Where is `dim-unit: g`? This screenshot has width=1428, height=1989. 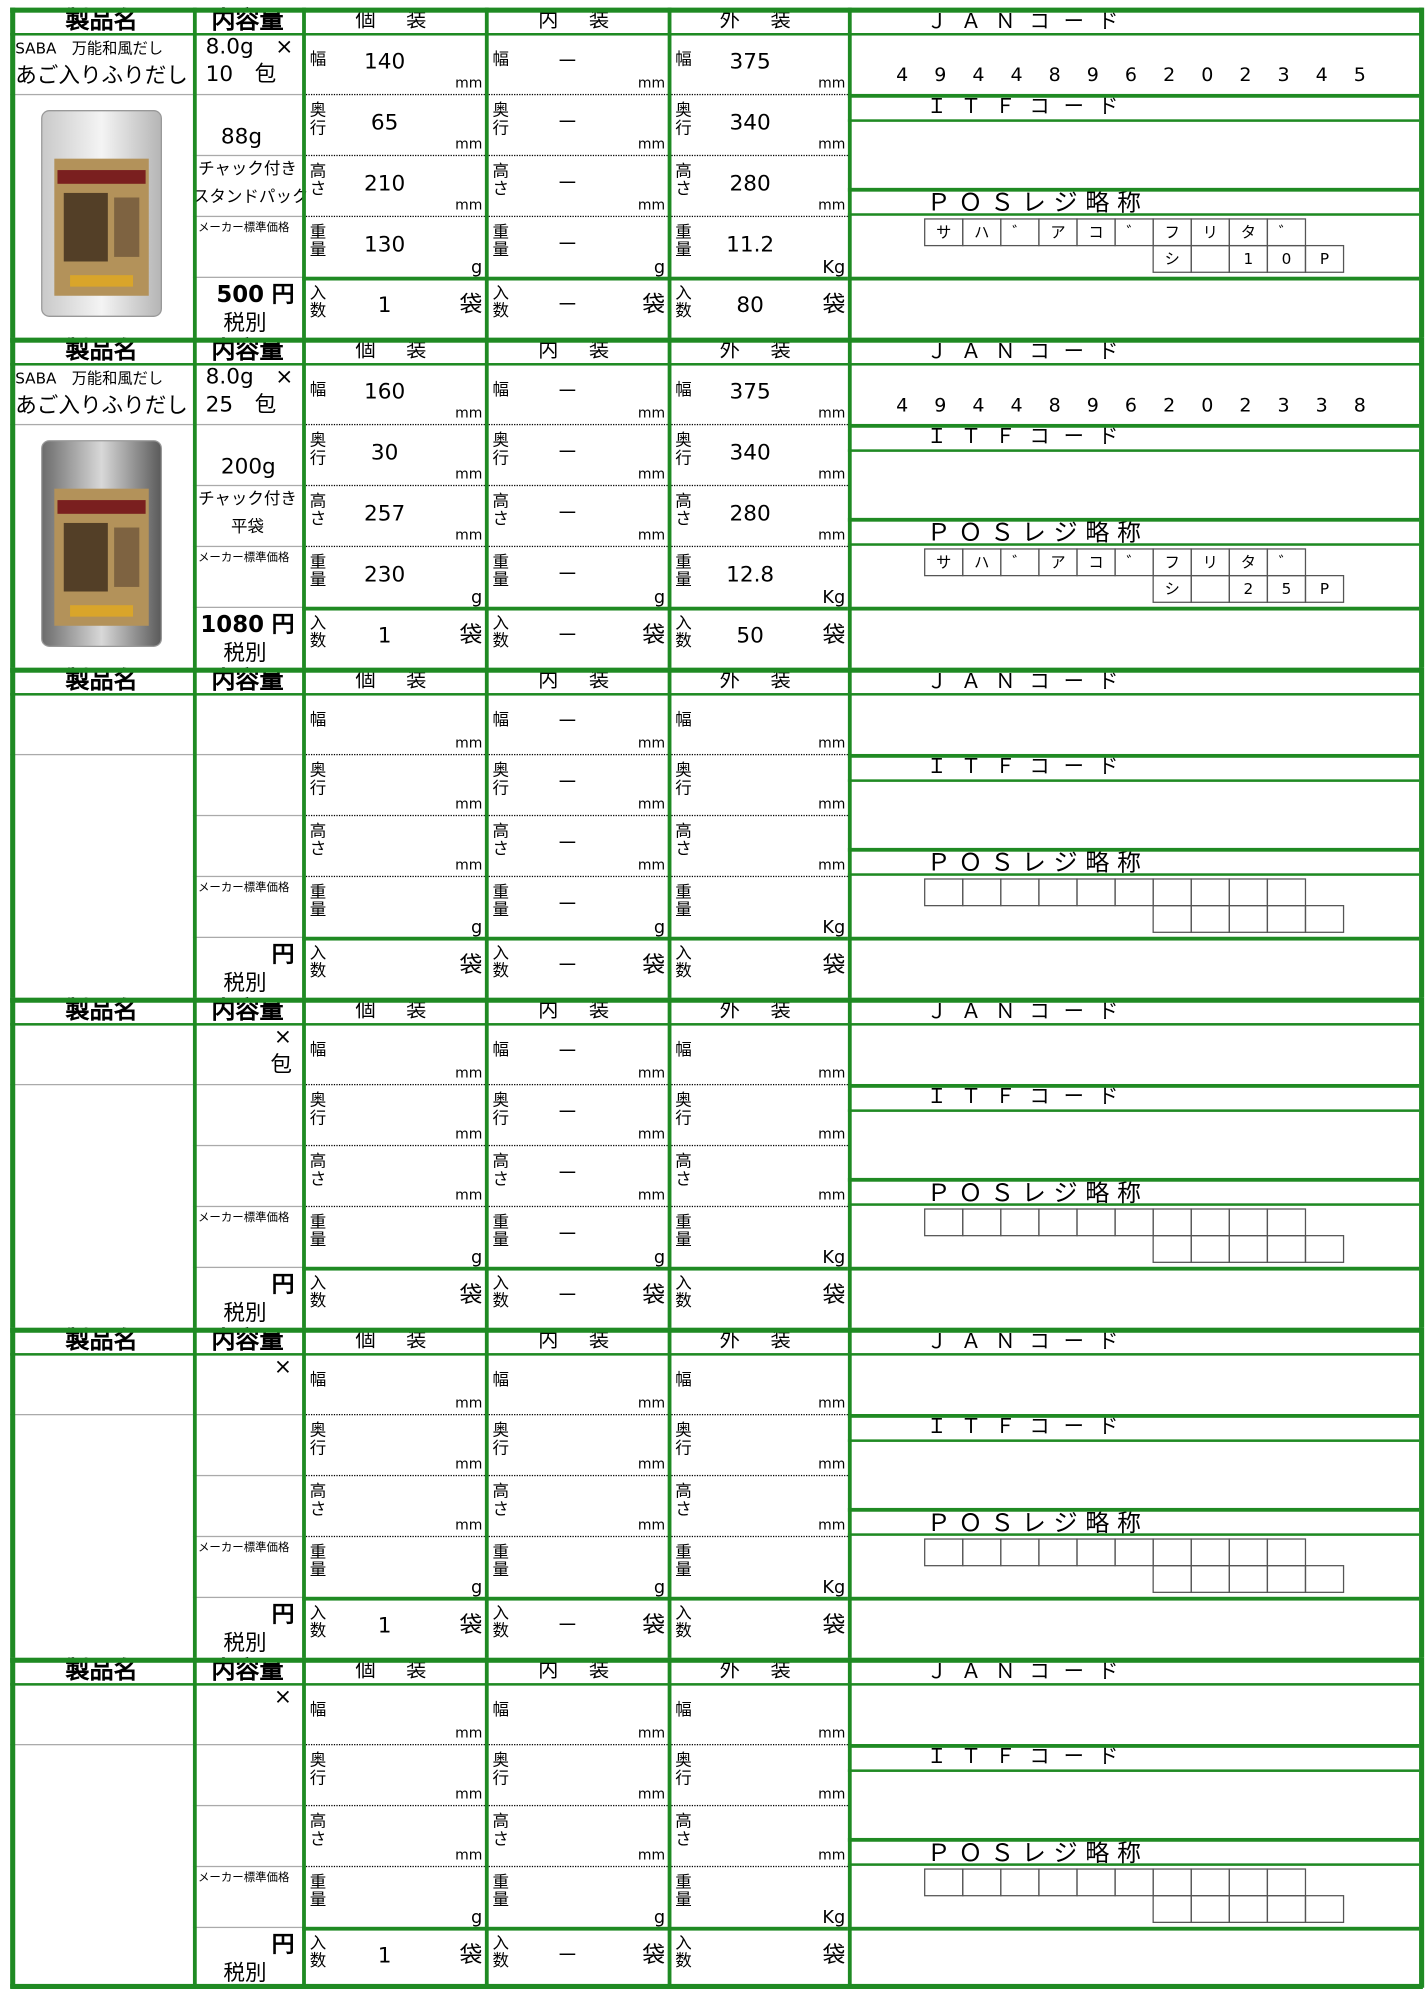 dim-unit: g is located at coordinates (477, 1258).